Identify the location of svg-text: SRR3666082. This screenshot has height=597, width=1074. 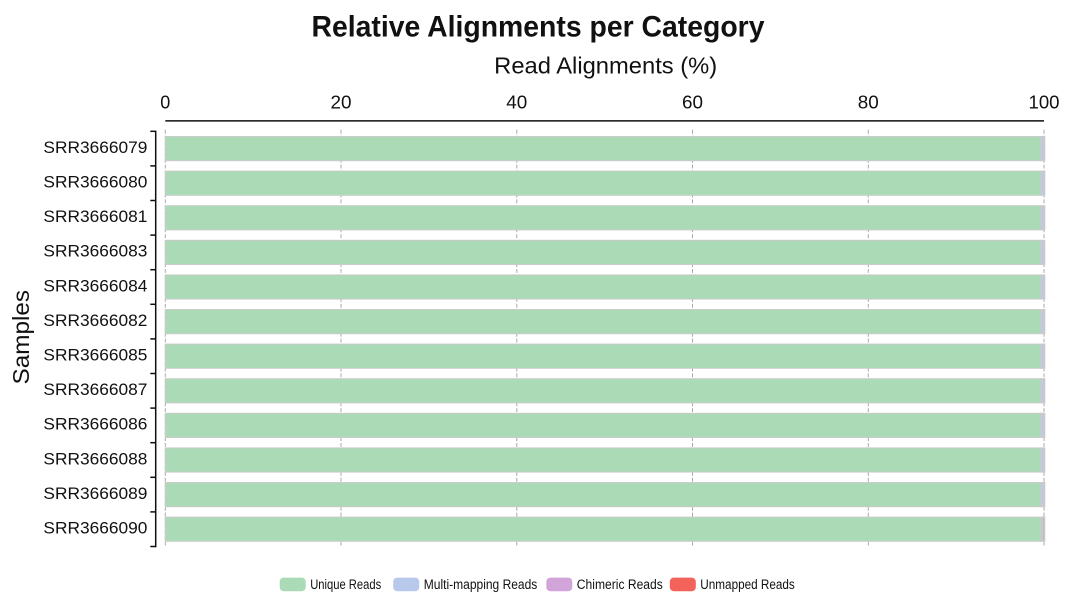
(95, 320).